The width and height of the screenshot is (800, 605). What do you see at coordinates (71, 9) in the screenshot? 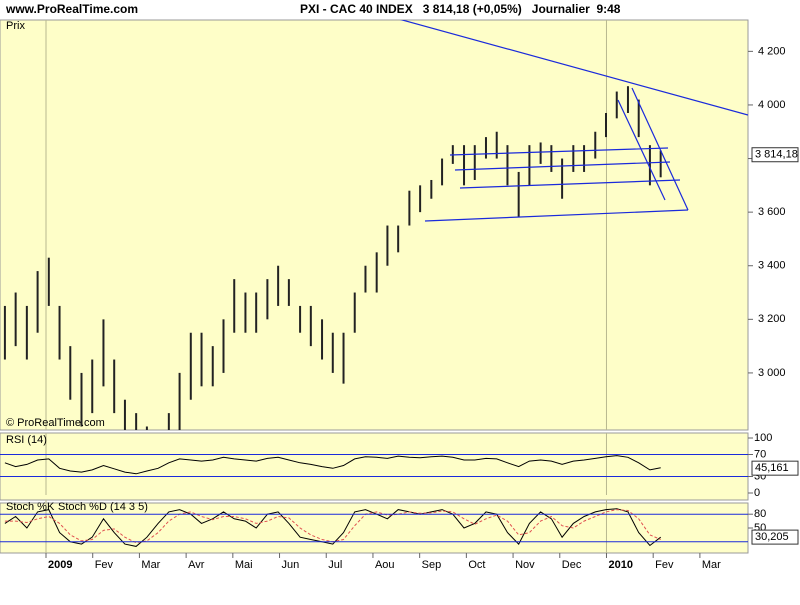
I see `site-name: www.ProRealTime.com` at bounding box center [71, 9].